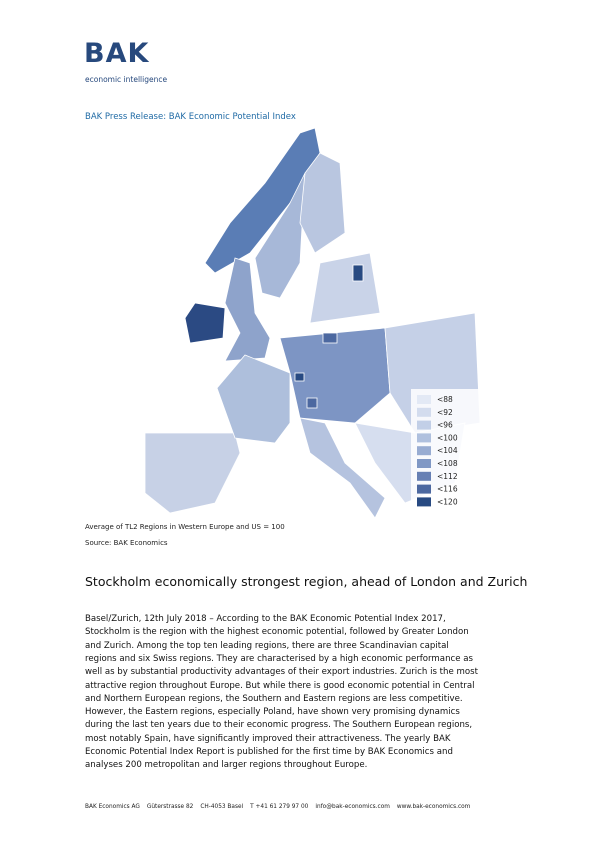 Image resolution: width=595 pixels, height=842 pixels. I want to click on footer-item: www.bak-economics.com, so click(433, 807).